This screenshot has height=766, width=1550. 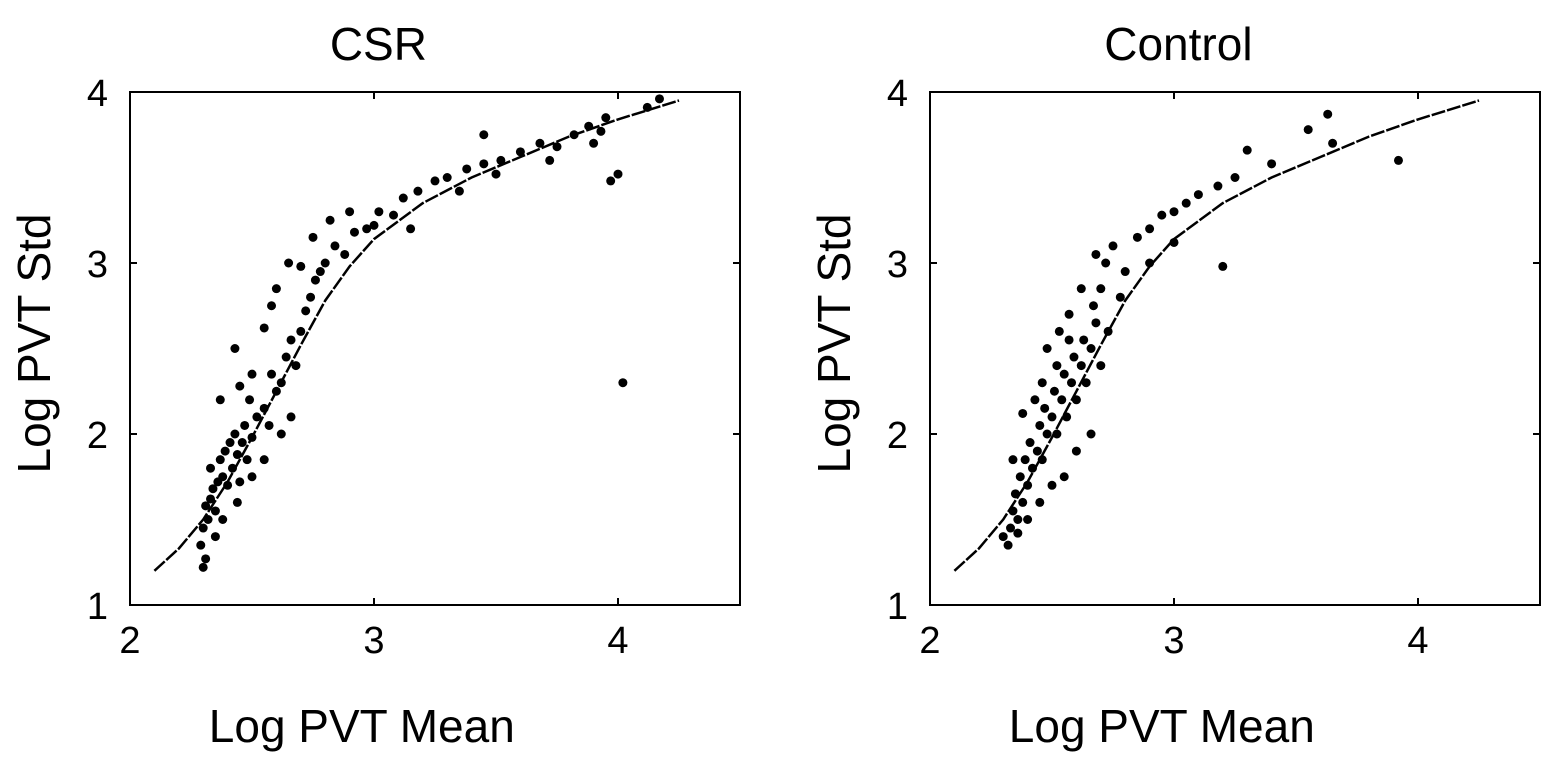 I want to click on x-axis-label: Log PVT Mean, so click(x=1162, y=726).